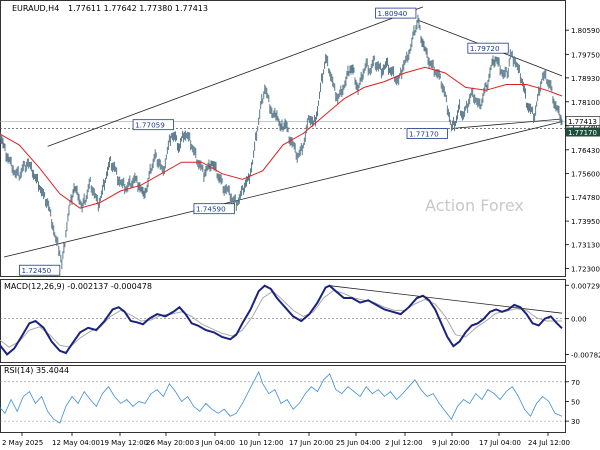 The height and width of the screenshot is (450, 600). I want to click on panel-frame, so click(283, 399).